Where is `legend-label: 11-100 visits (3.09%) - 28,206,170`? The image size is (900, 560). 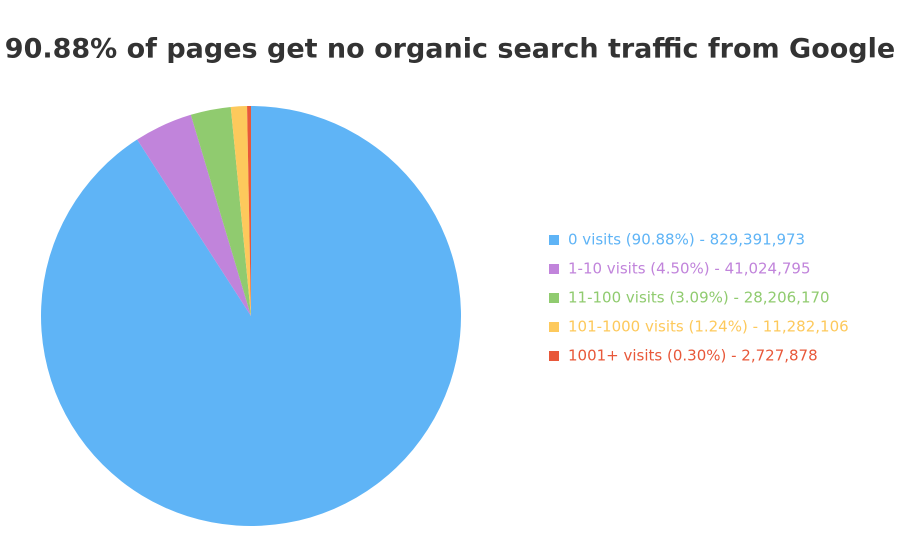 legend-label: 11-100 visits (3.09%) - 28,206,170 is located at coordinates (699, 298).